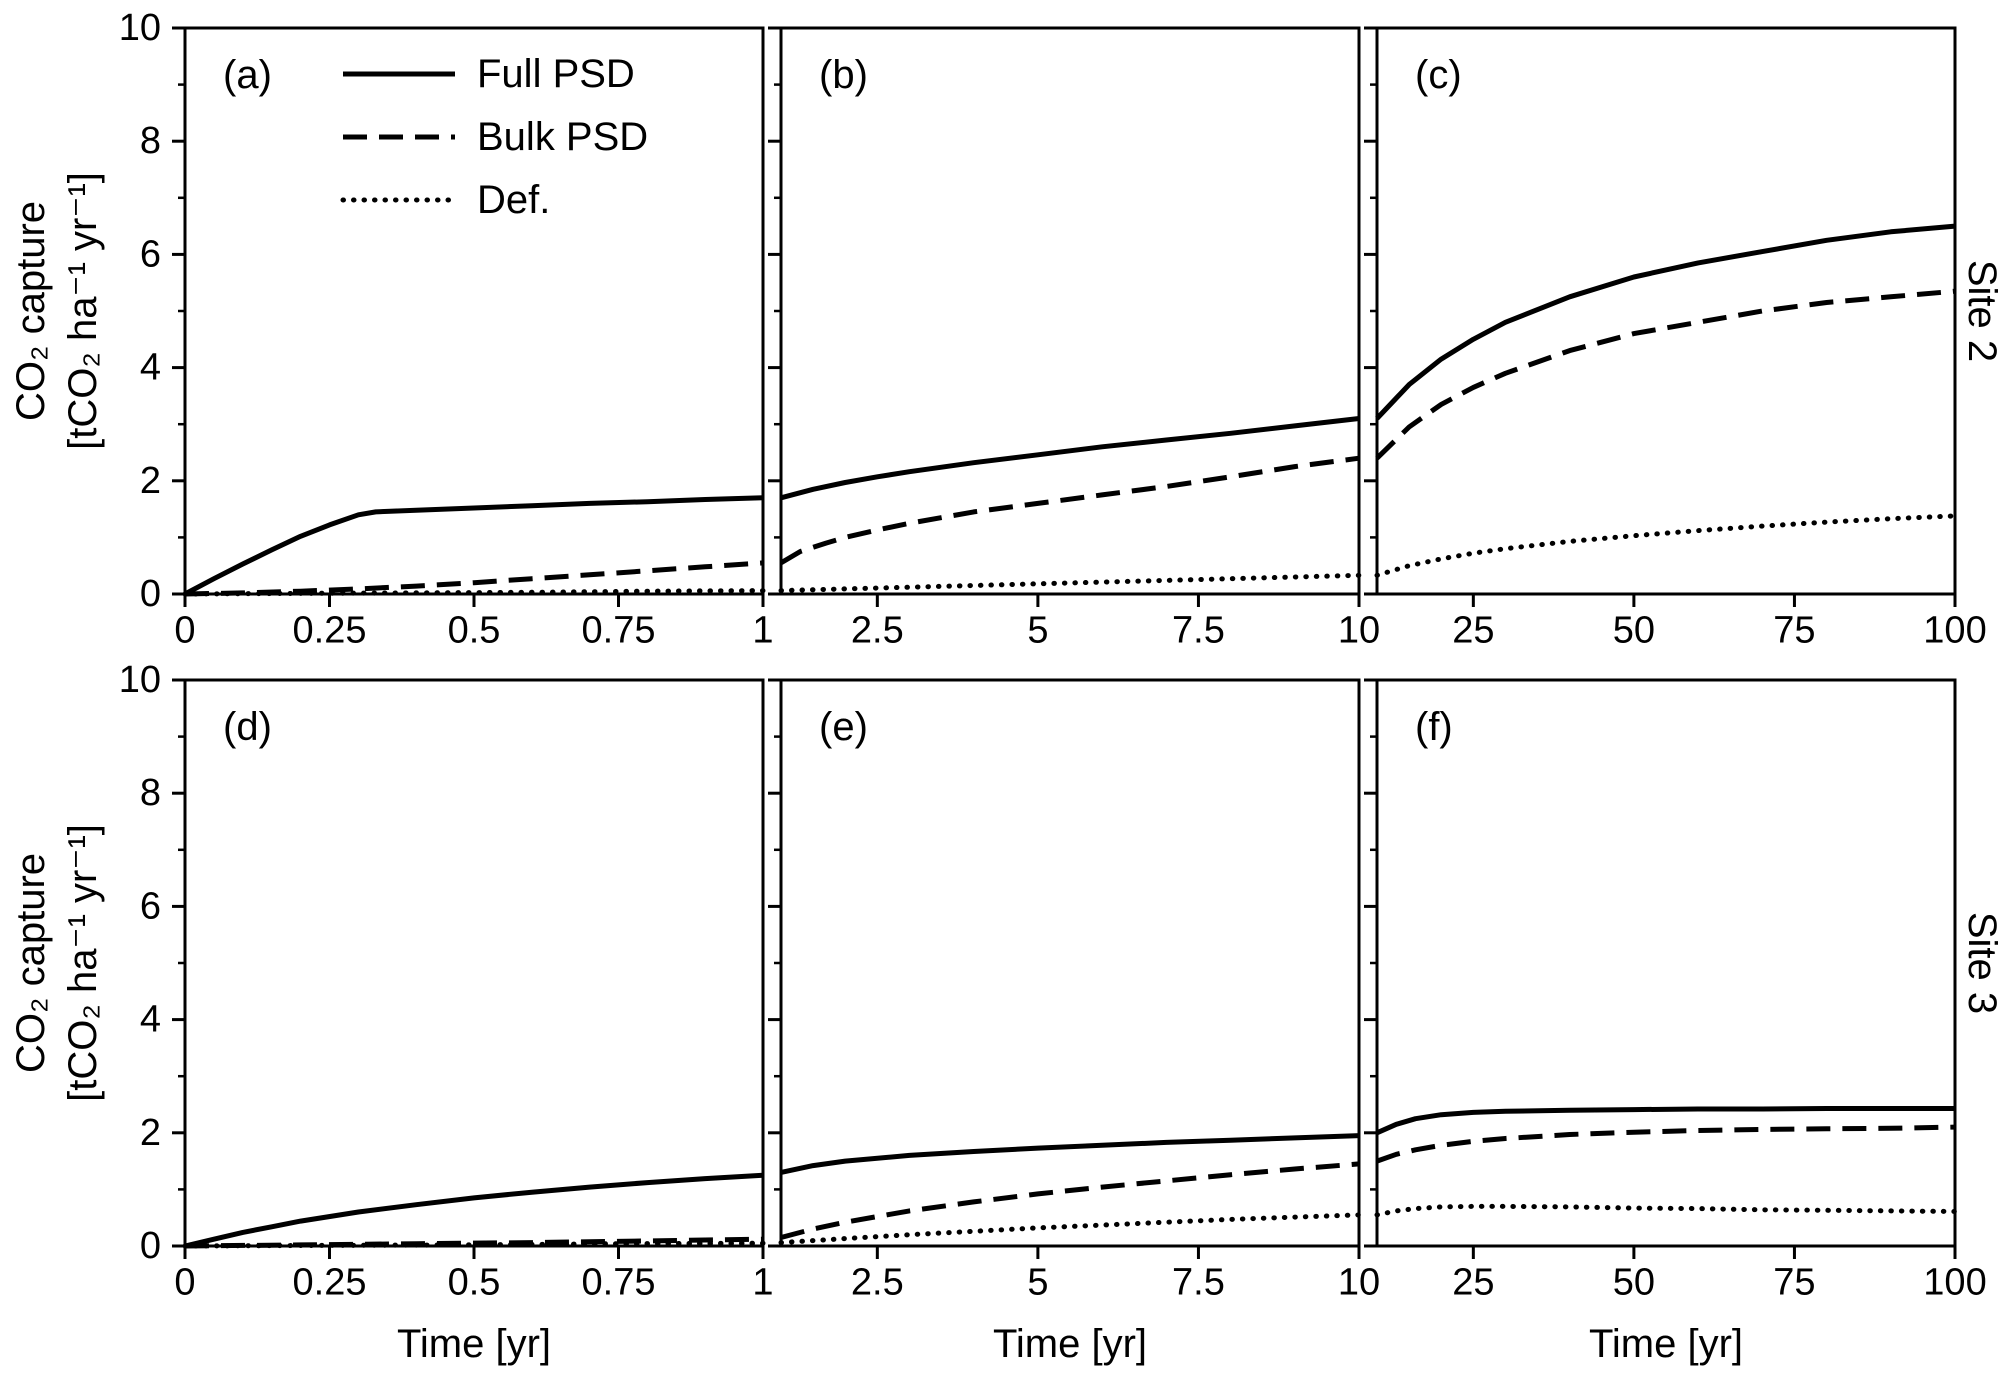 Image resolution: width=2004 pixels, height=1397 pixels. Describe the element at coordinates (1434, 727) in the screenshot. I see `panel-letter-f: (f)` at that location.